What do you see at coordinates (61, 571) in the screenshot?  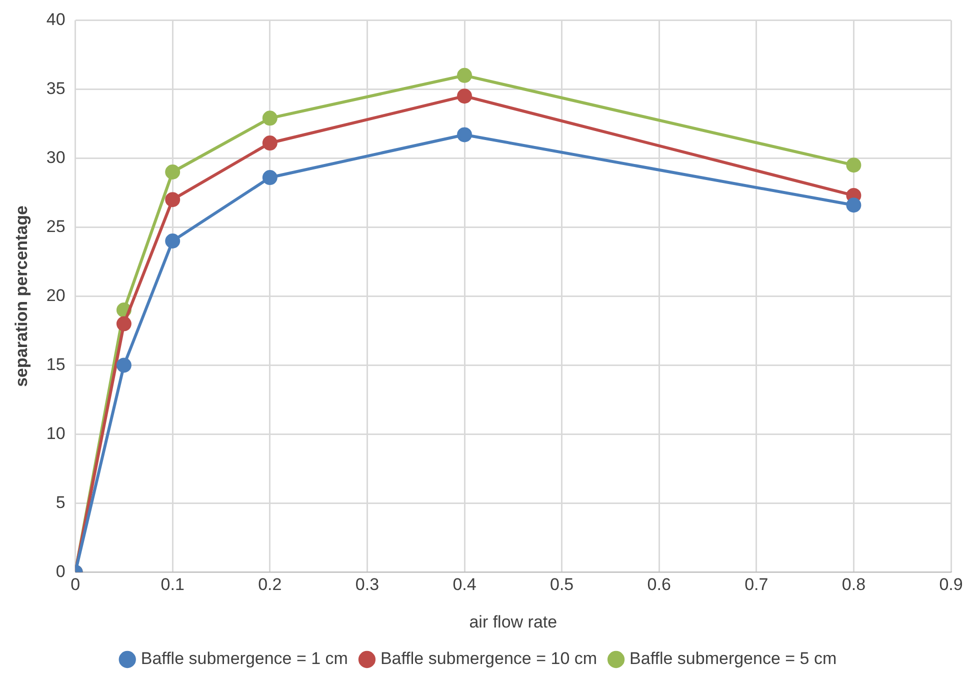 I see `y-tick-label: 0` at bounding box center [61, 571].